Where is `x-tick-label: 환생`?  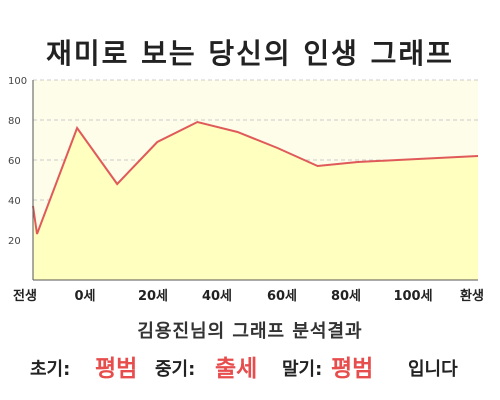
x-tick-label: 환생 is located at coordinates (472, 296).